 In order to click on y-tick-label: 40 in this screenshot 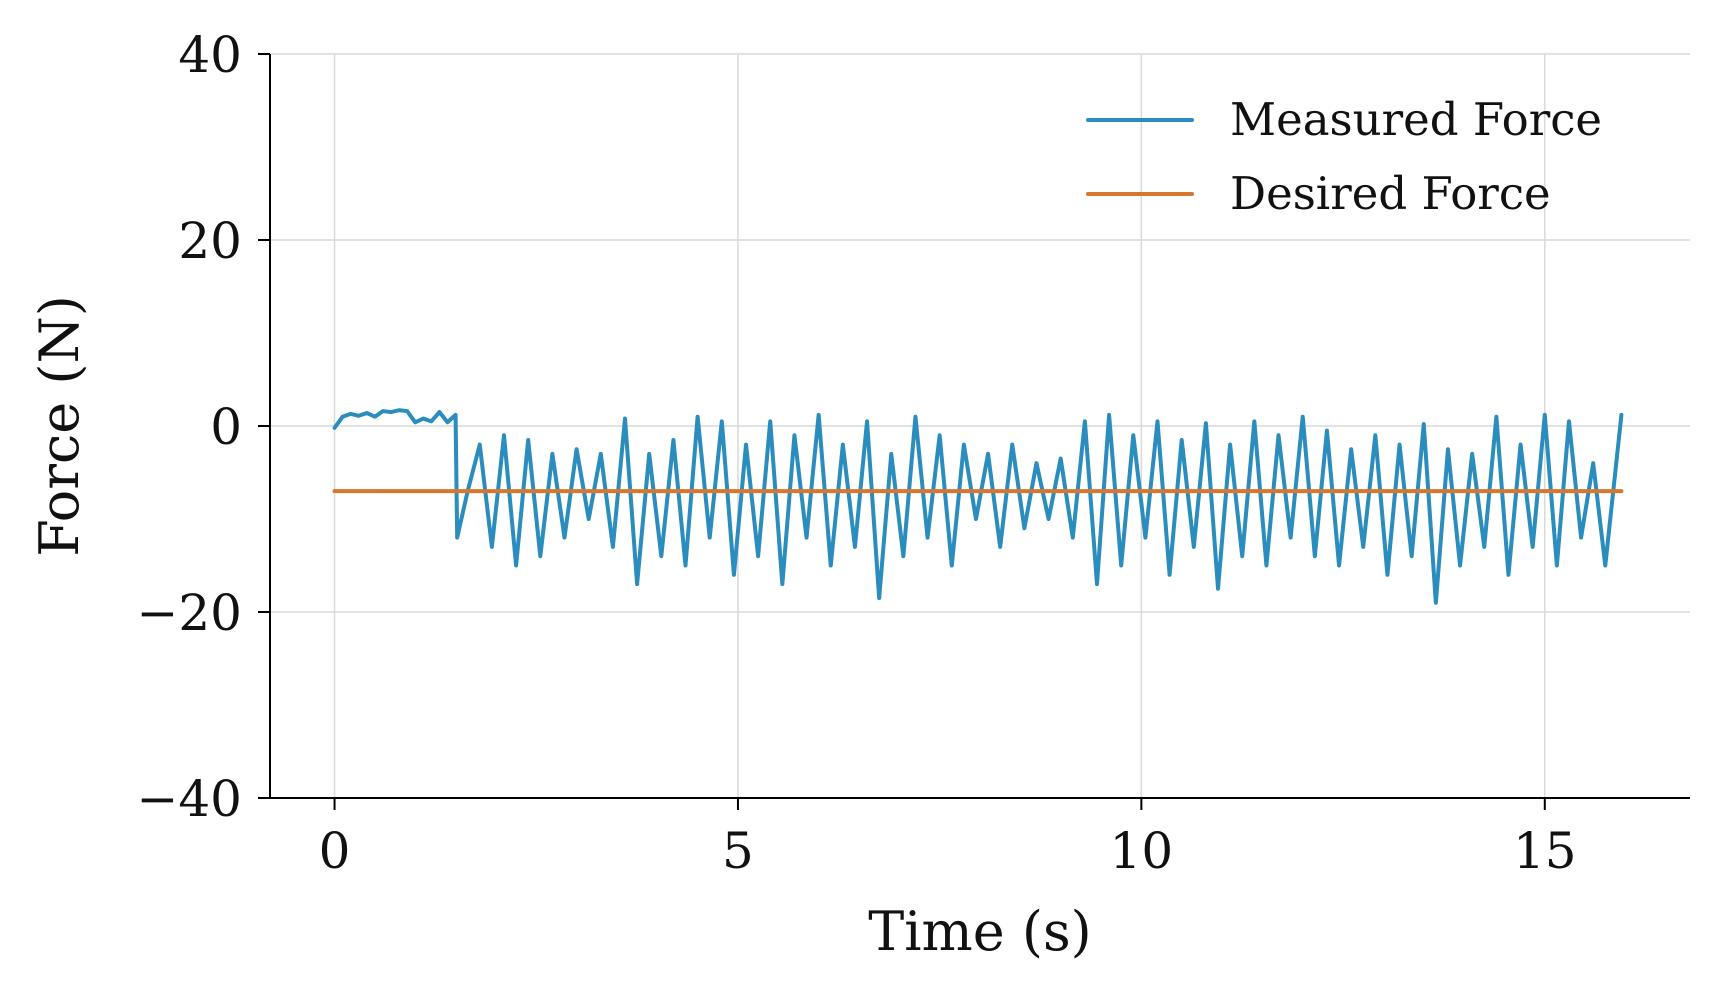, I will do `click(210, 55)`.